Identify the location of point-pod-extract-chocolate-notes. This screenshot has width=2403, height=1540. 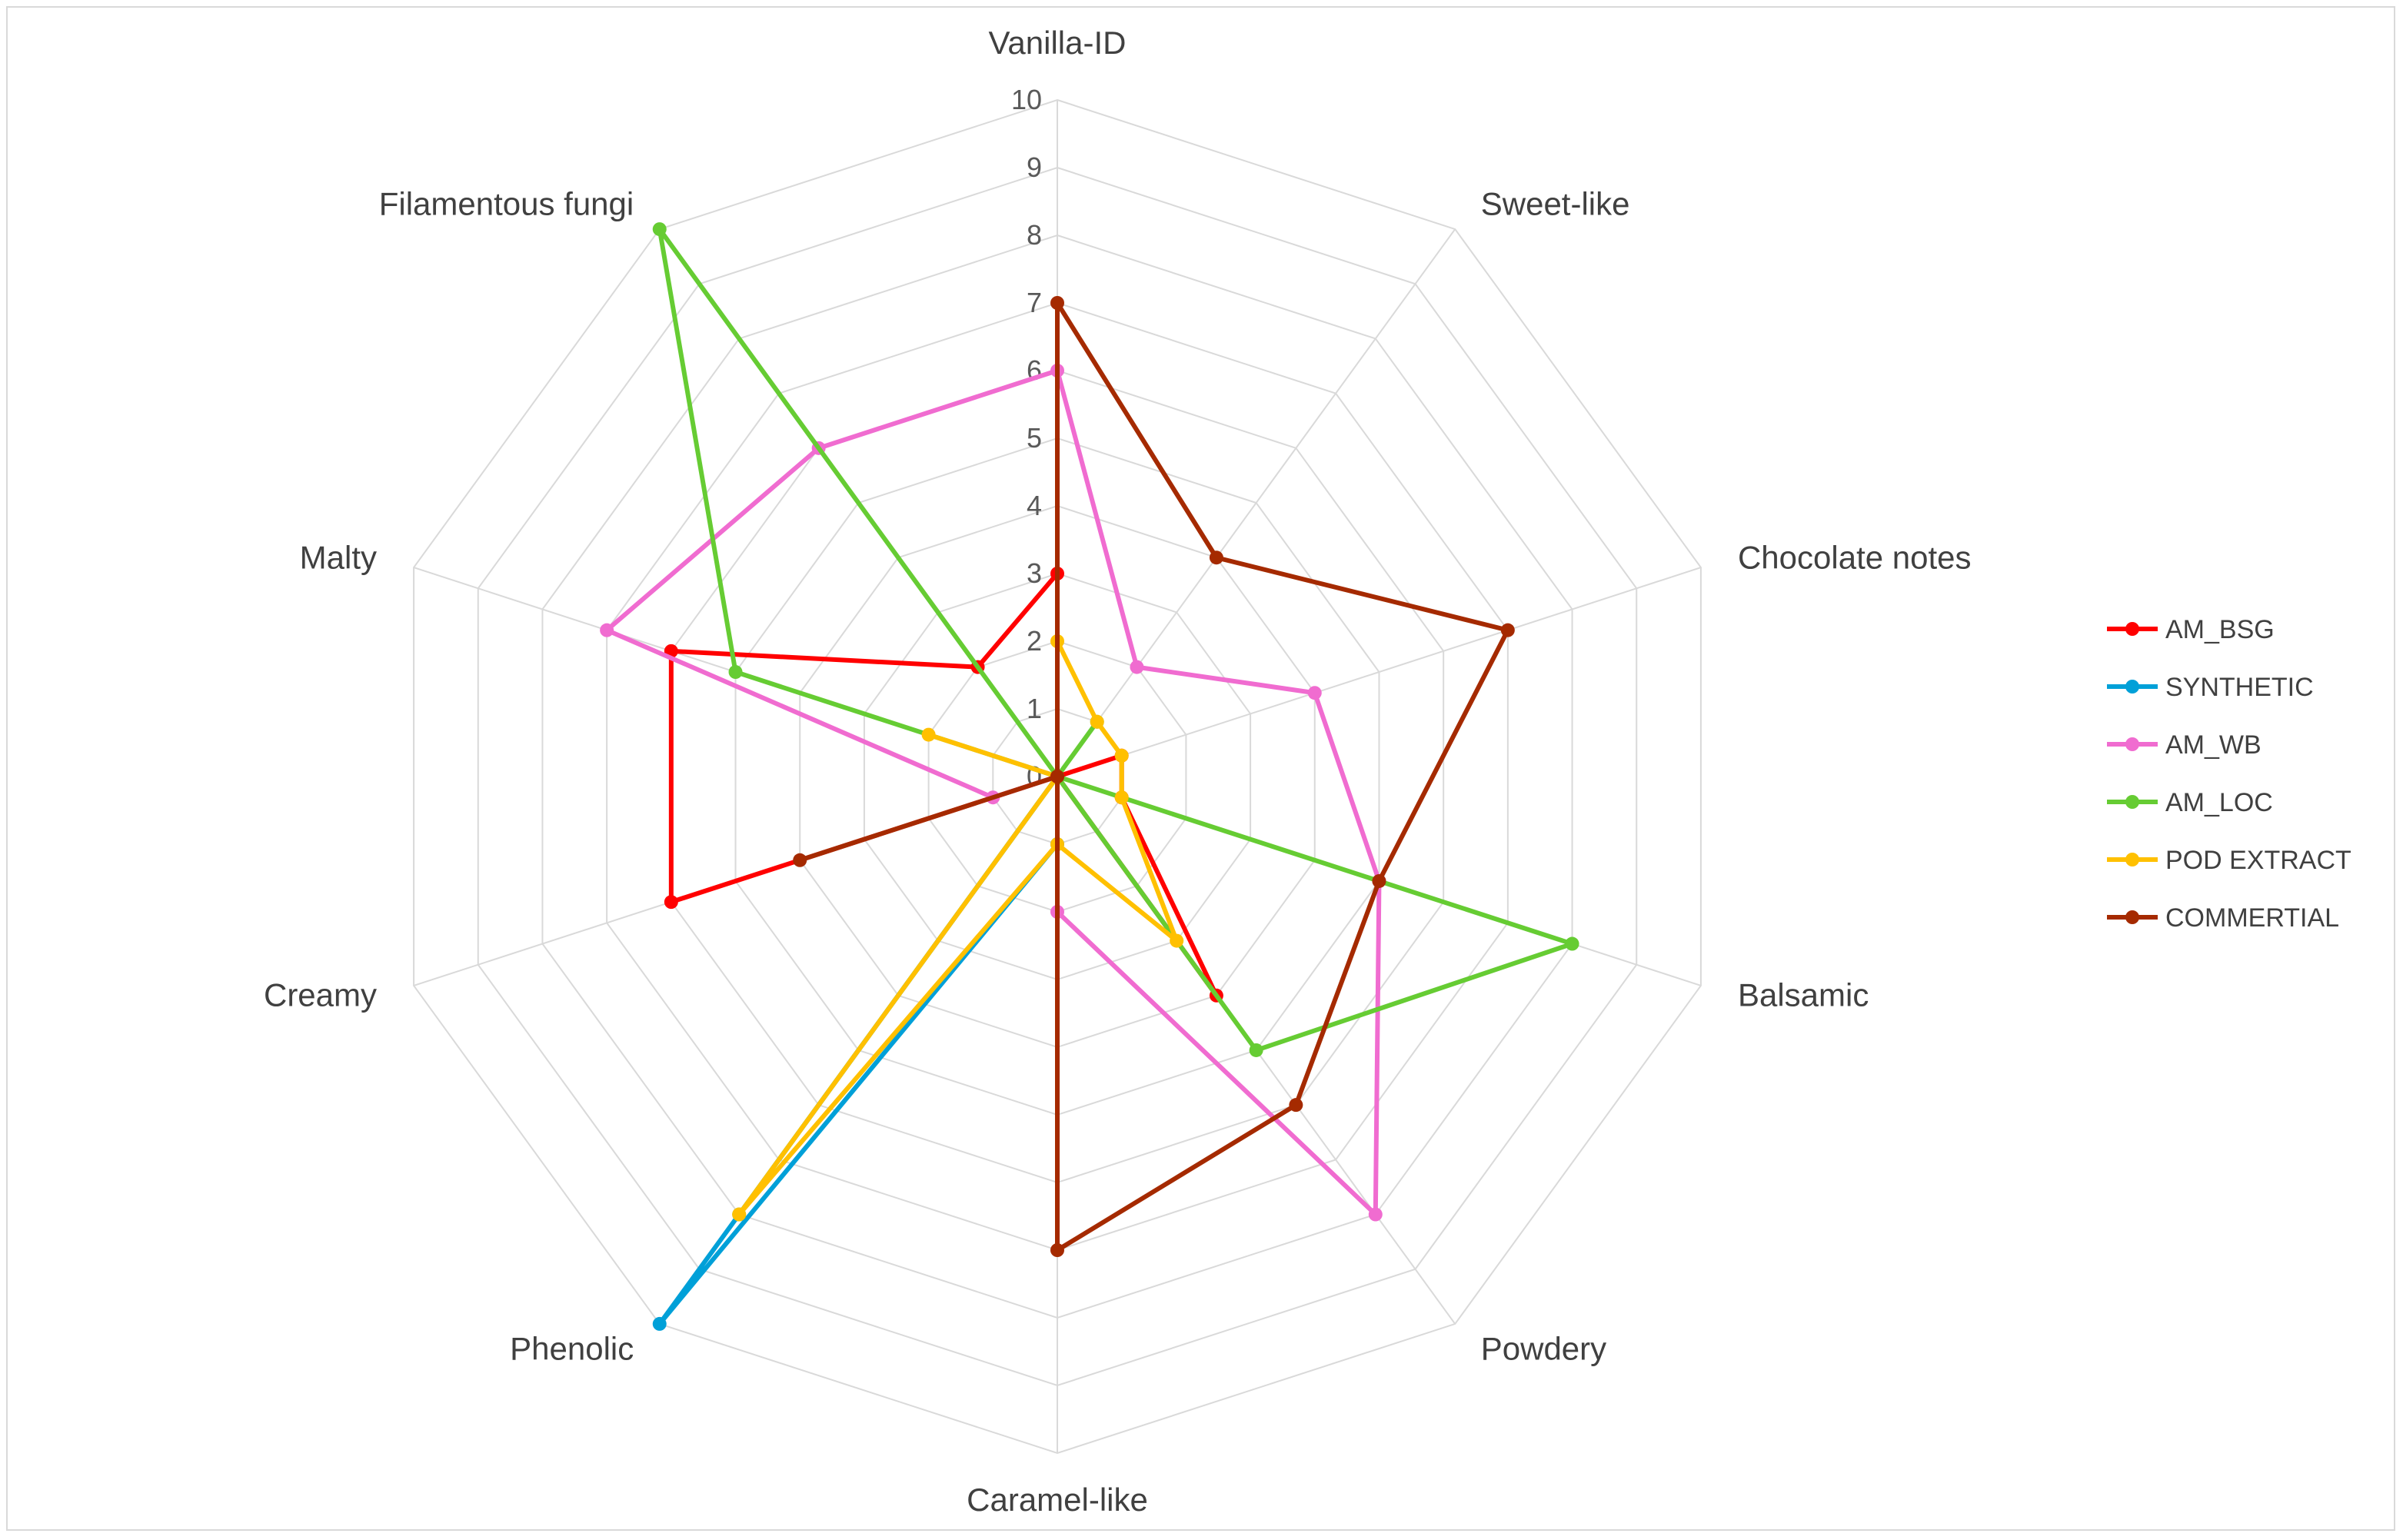
(1121, 755).